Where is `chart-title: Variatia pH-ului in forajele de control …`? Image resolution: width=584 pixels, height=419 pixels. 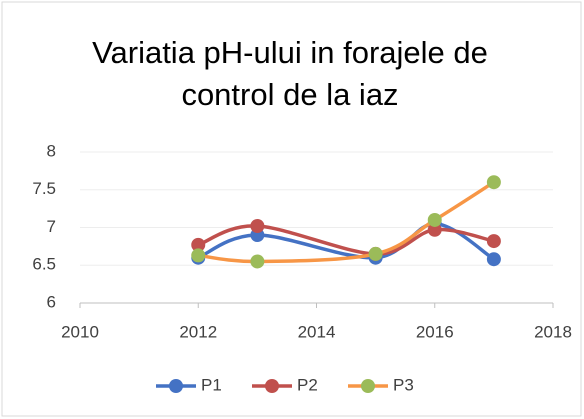 chart-title: Variatia pH-ului in forajele de control … is located at coordinates (290, 73).